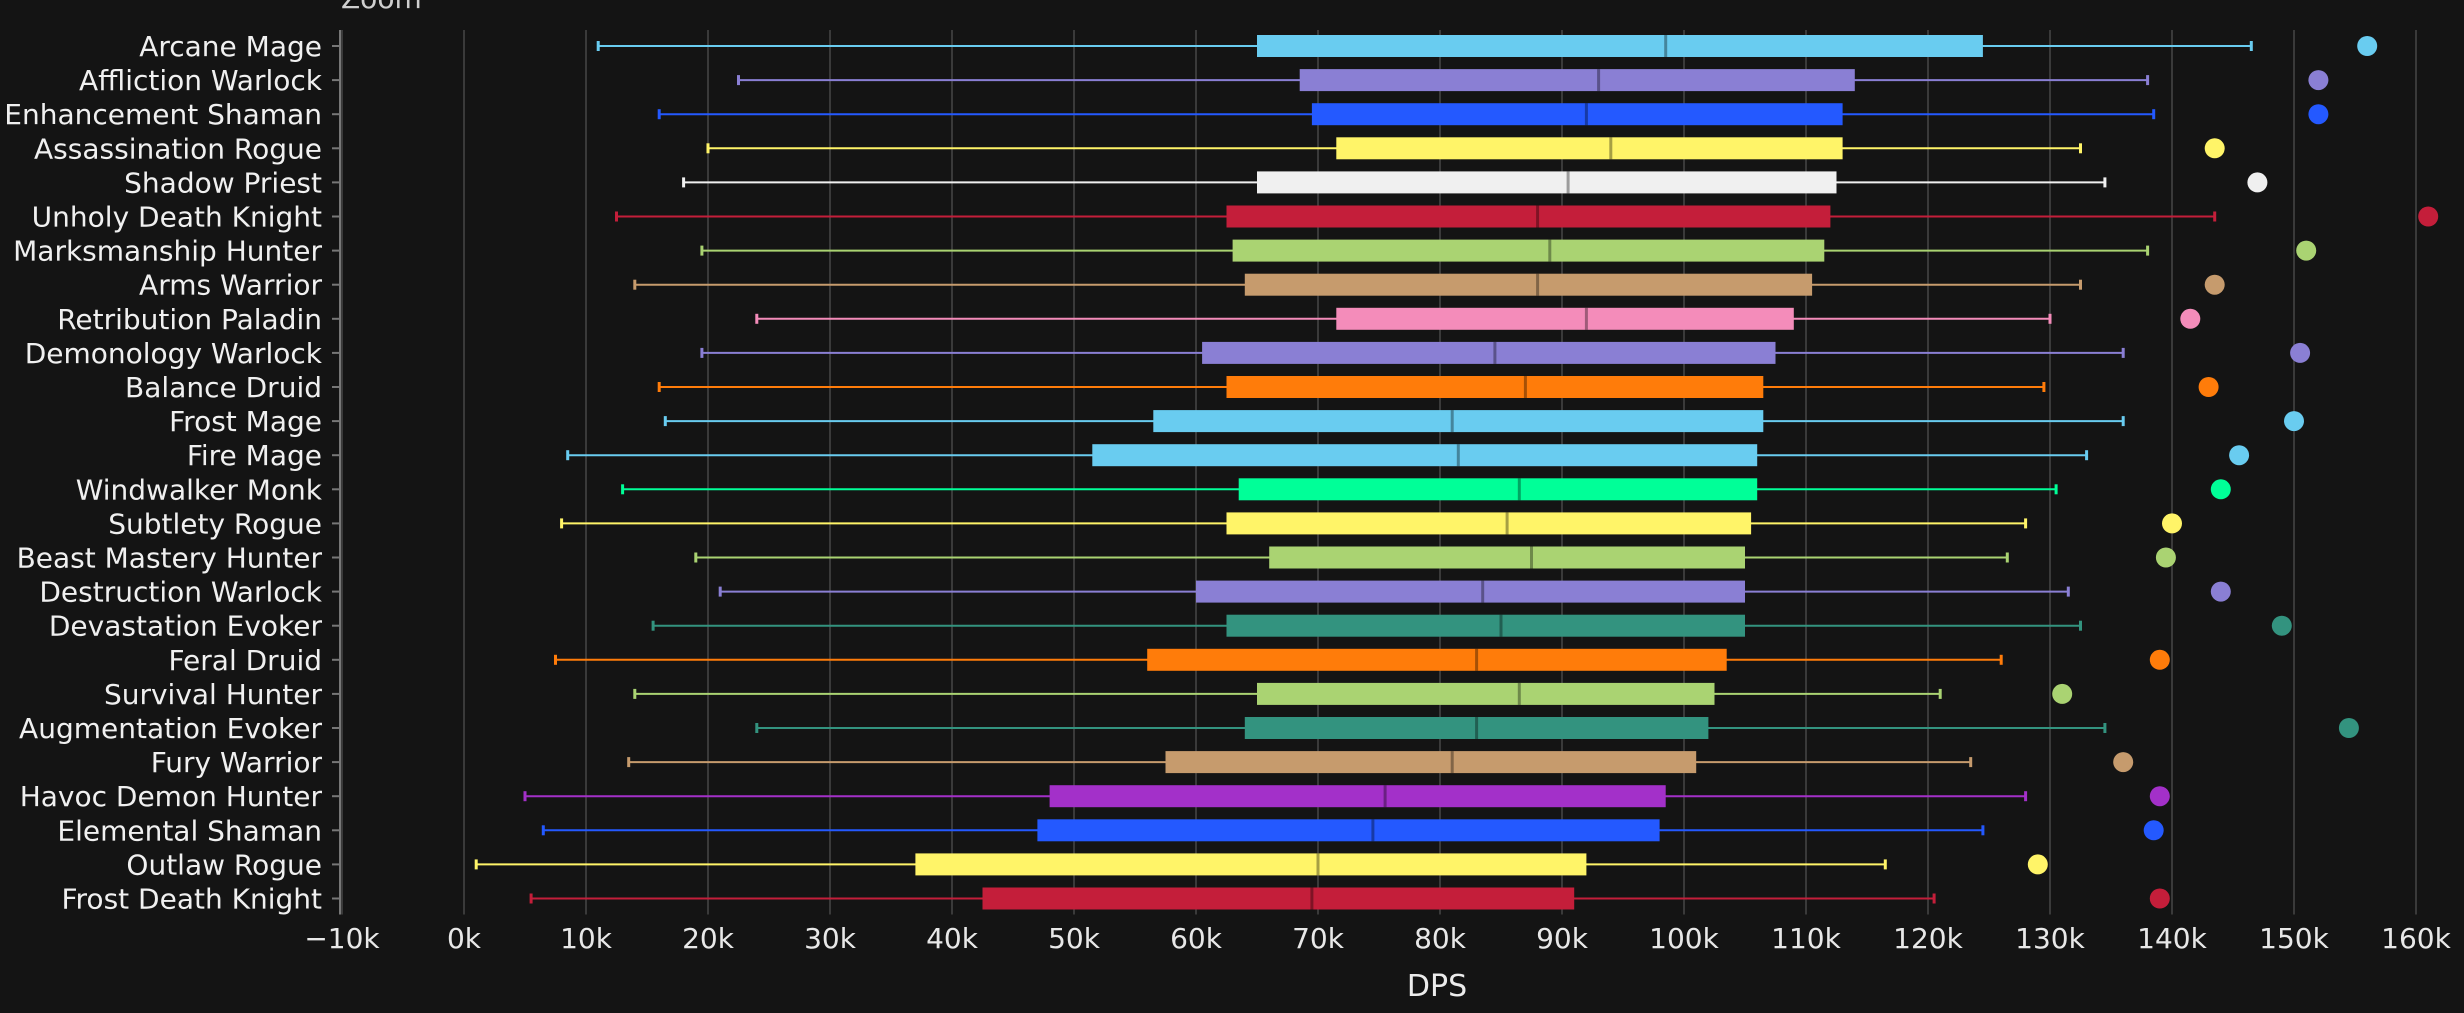  I want to click on x-axis-label: DPS, so click(1437, 986).